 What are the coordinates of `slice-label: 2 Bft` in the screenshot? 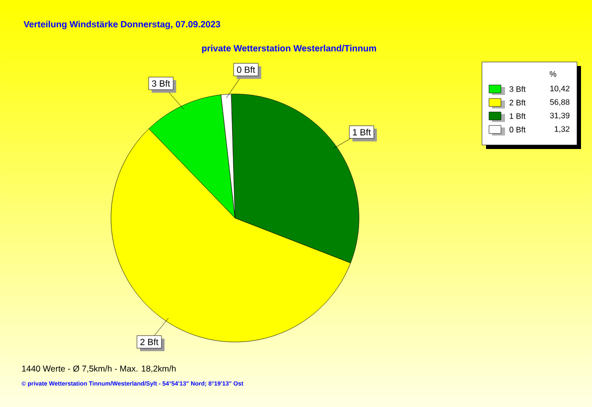 It's located at (149, 342).